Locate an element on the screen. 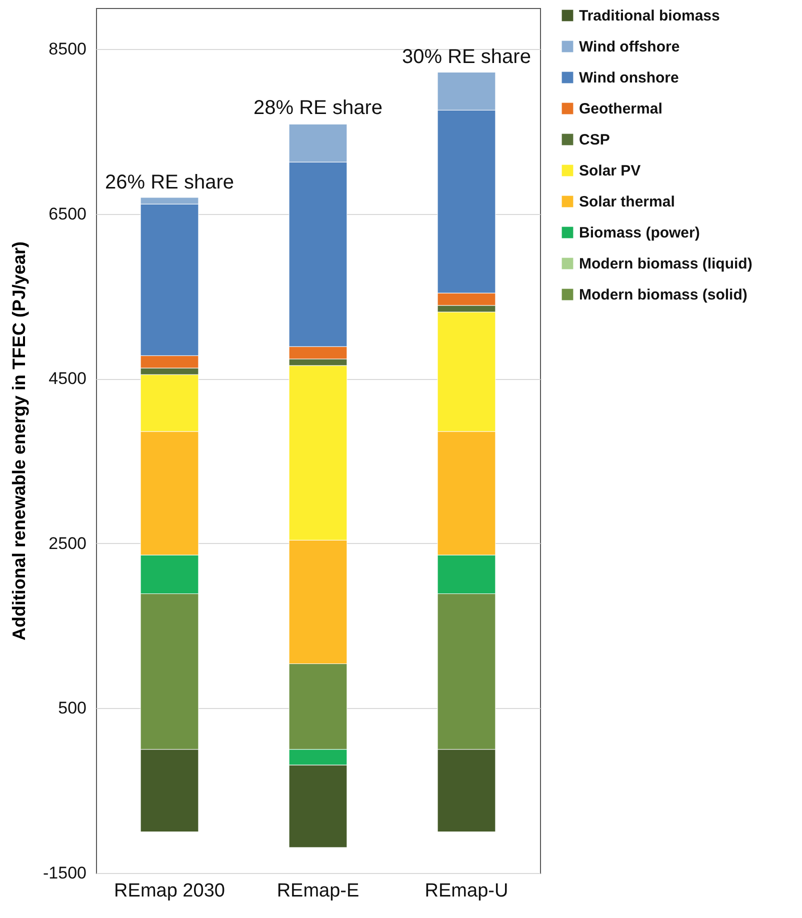 The image size is (802, 918). legend-label: Solar thermal is located at coordinates (627, 202).